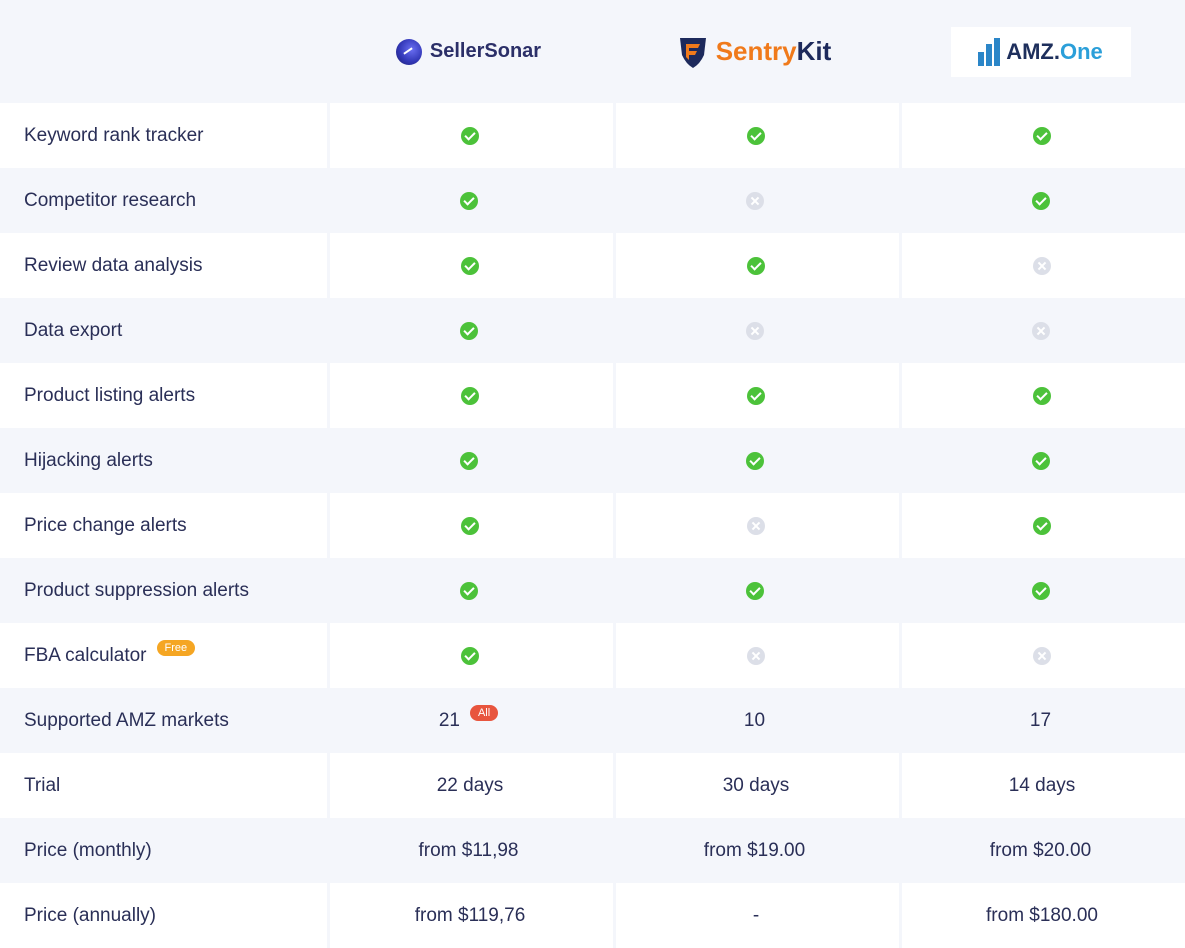 Image resolution: width=1185 pixels, height=948 pixels. Describe the element at coordinates (163, 915) in the screenshot. I see `feature-label-cell: Price (annually)` at that location.